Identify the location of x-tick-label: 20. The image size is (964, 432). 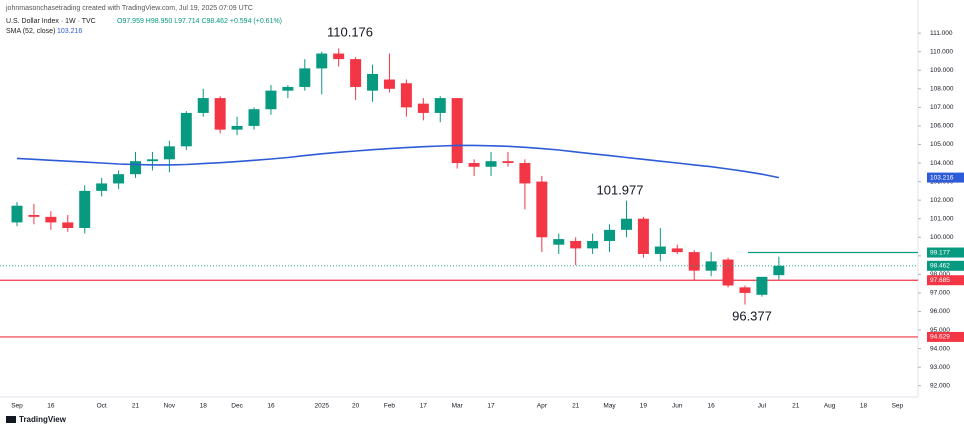
(356, 406).